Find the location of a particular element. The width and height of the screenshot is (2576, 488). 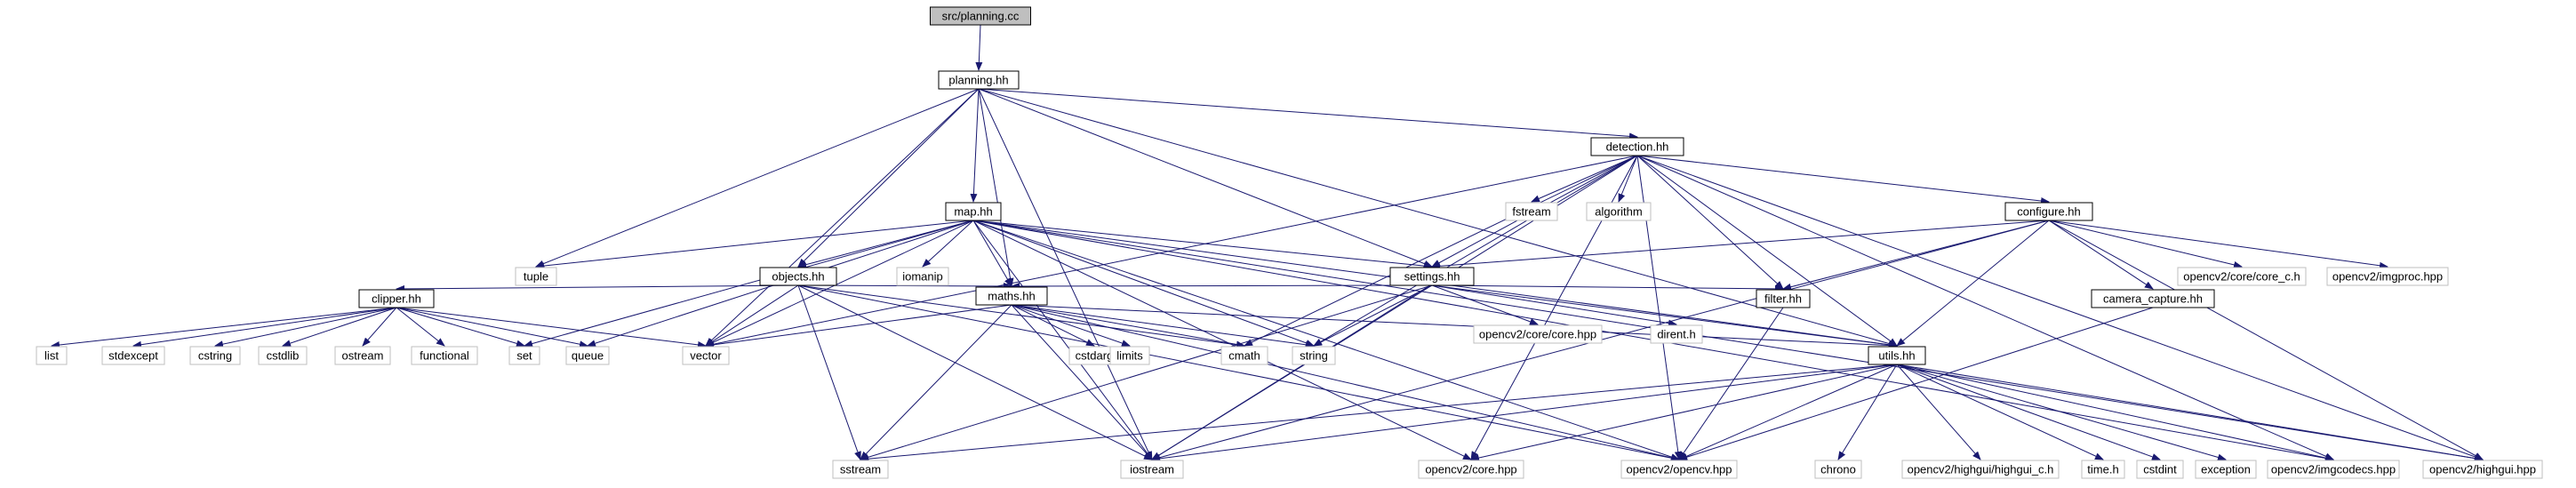

edge-detection_hh-to-string is located at coordinates (1475, 251).